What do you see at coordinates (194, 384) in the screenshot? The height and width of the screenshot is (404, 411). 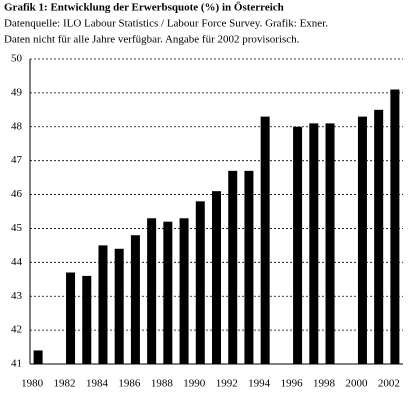 I see `x-tick-label: 1990` at bounding box center [194, 384].